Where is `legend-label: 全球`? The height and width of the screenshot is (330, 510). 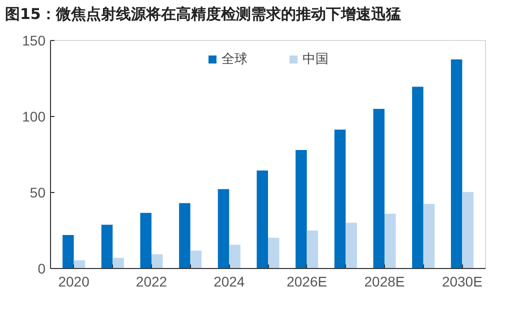 legend-label: 全球 is located at coordinates (235, 59).